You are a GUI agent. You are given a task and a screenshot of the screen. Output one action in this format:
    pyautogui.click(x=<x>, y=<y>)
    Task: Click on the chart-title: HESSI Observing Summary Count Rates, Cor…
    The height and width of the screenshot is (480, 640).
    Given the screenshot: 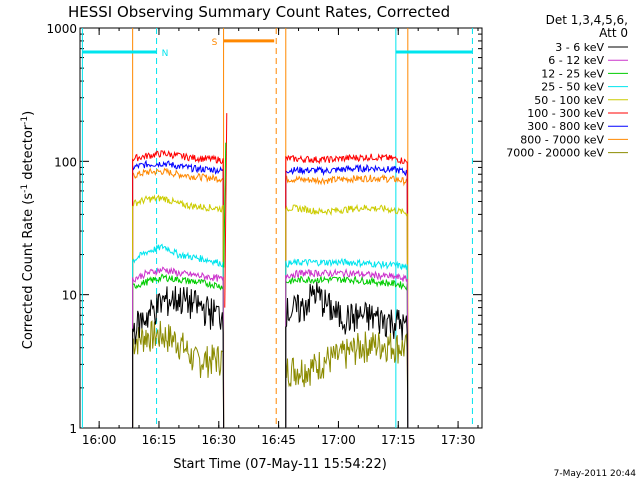 What is the action you would take?
    pyautogui.click(x=259, y=12)
    